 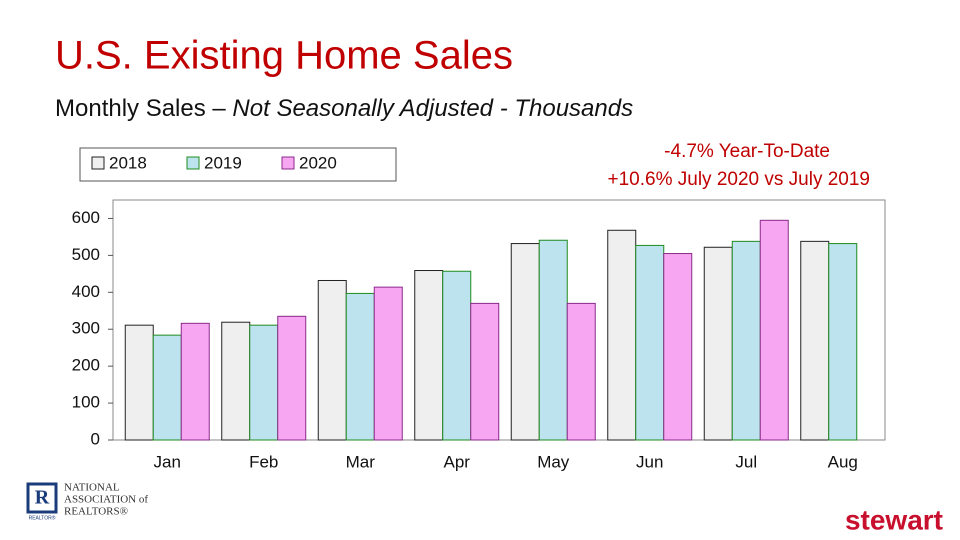 I want to click on y-tick-label: 400, so click(x=86, y=291).